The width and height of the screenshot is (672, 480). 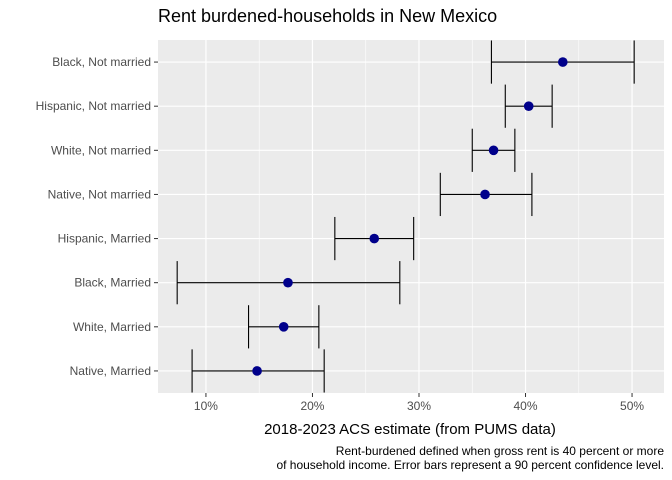 What do you see at coordinates (410, 429) in the screenshot?
I see `x-axis-label: 2018-2023 ACS estimate (from PUMS data)` at bounding box center [410, 429].